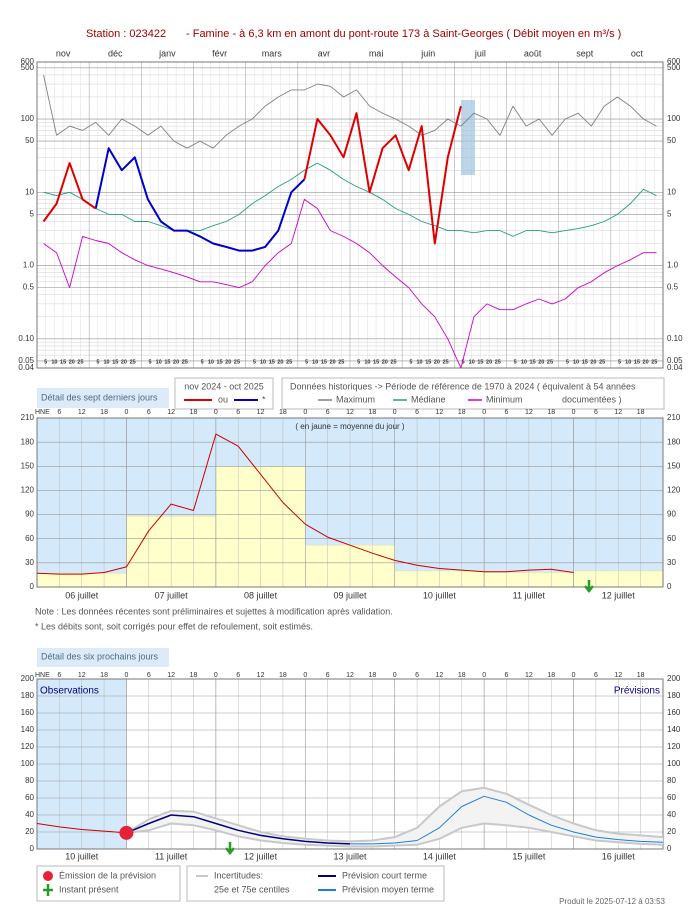 This screenshot has width=700, height=910. I want to click on legend-label: Minimum, so click(504, 399).